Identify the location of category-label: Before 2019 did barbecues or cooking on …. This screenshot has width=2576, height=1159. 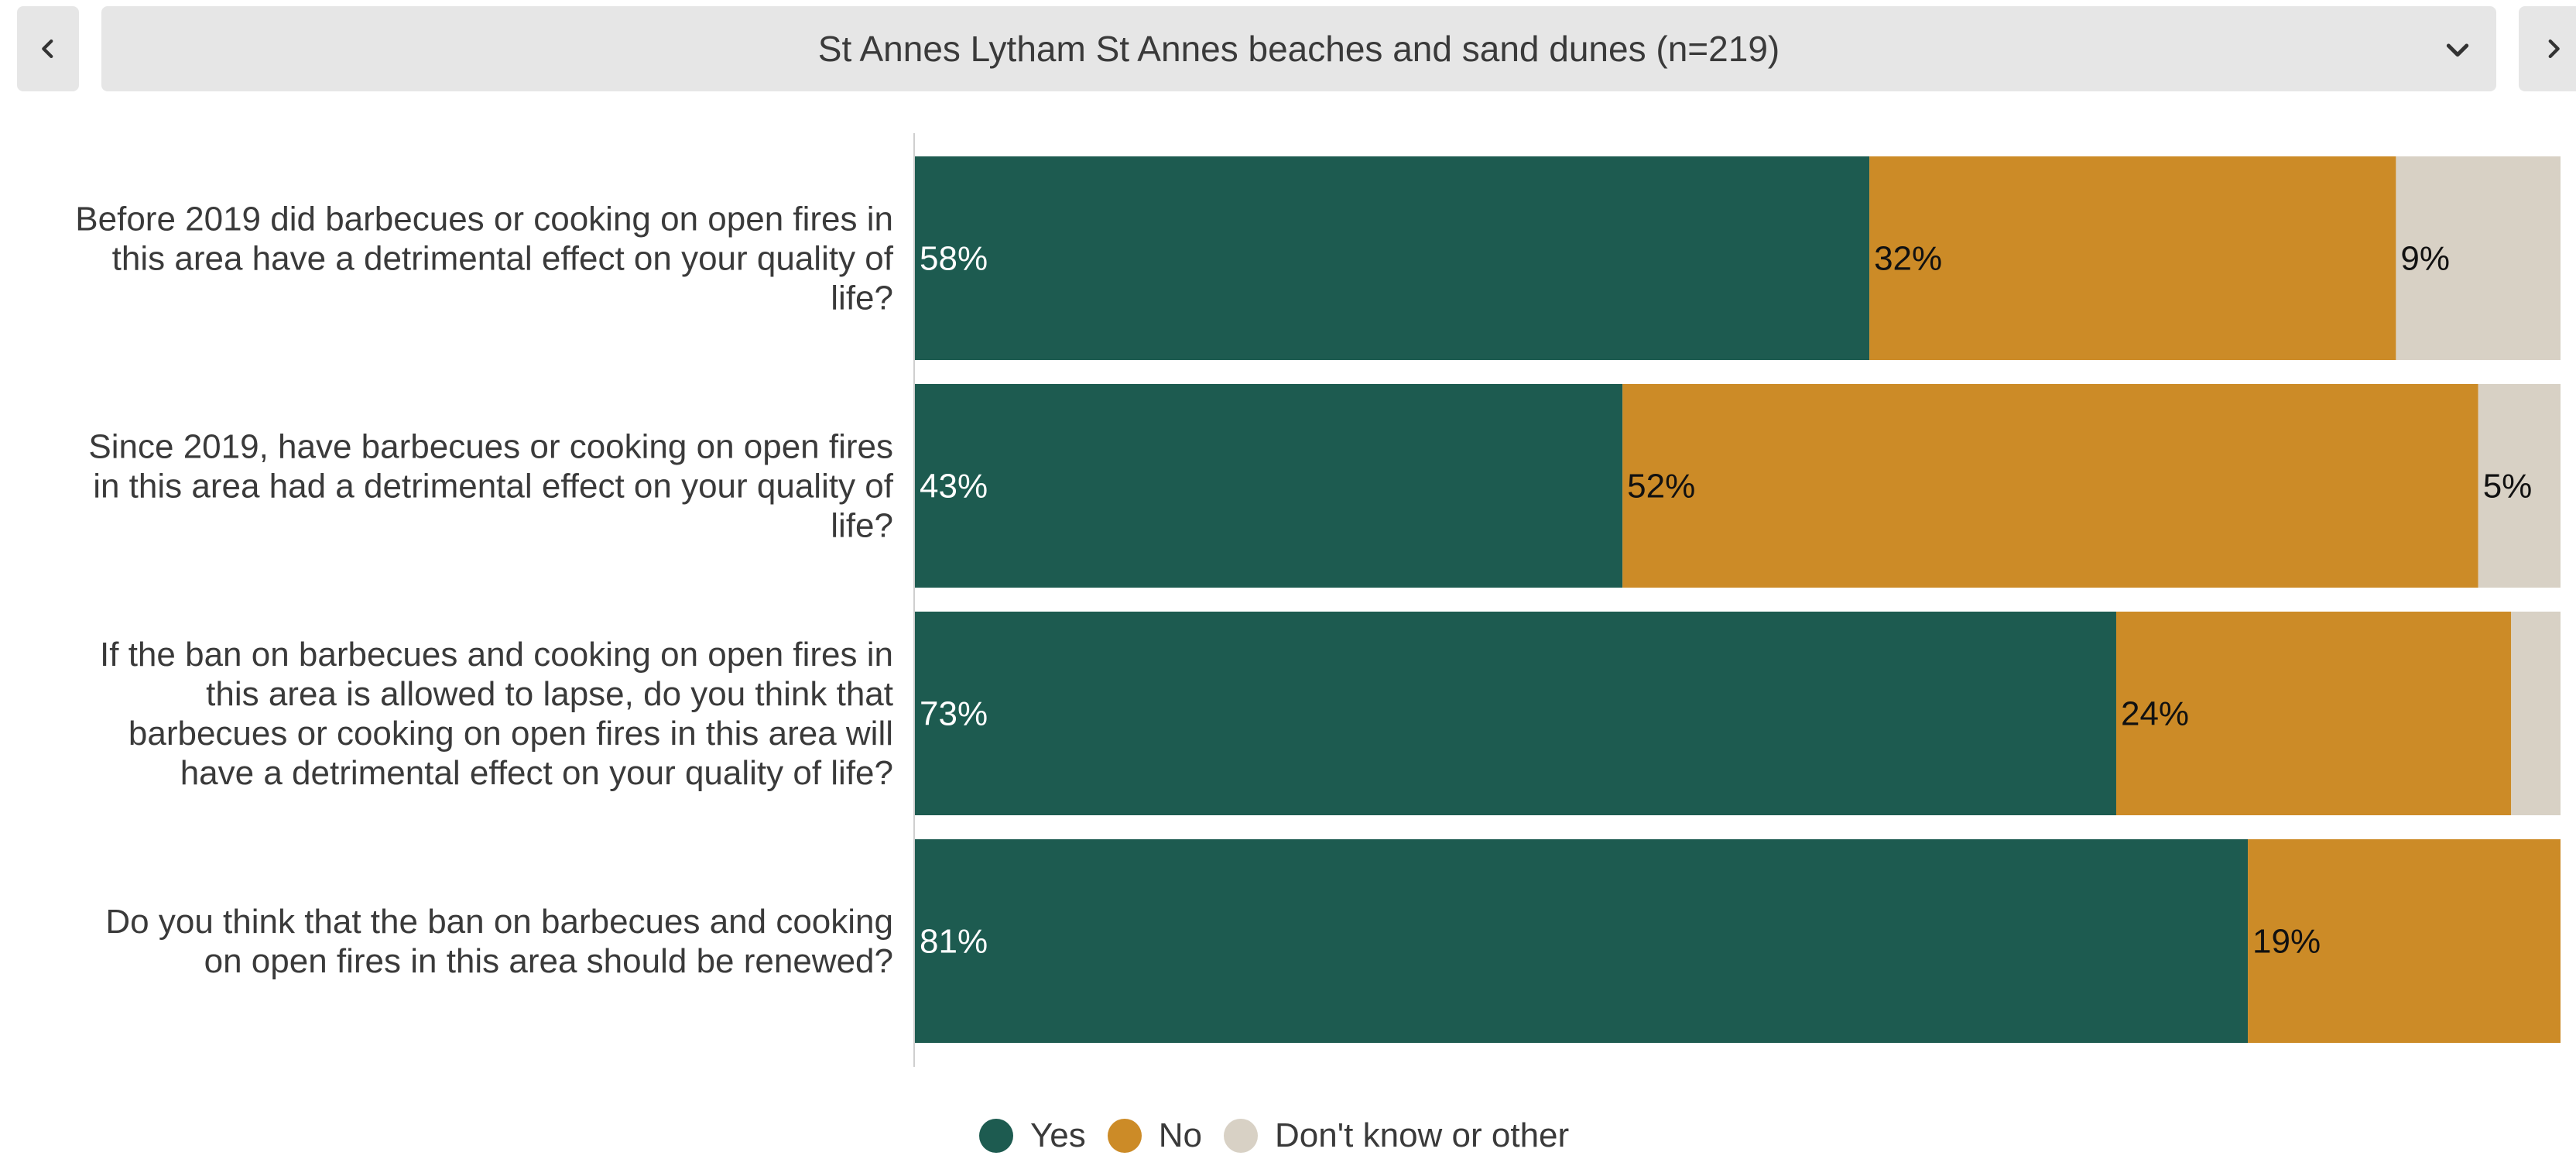
(484, 259).